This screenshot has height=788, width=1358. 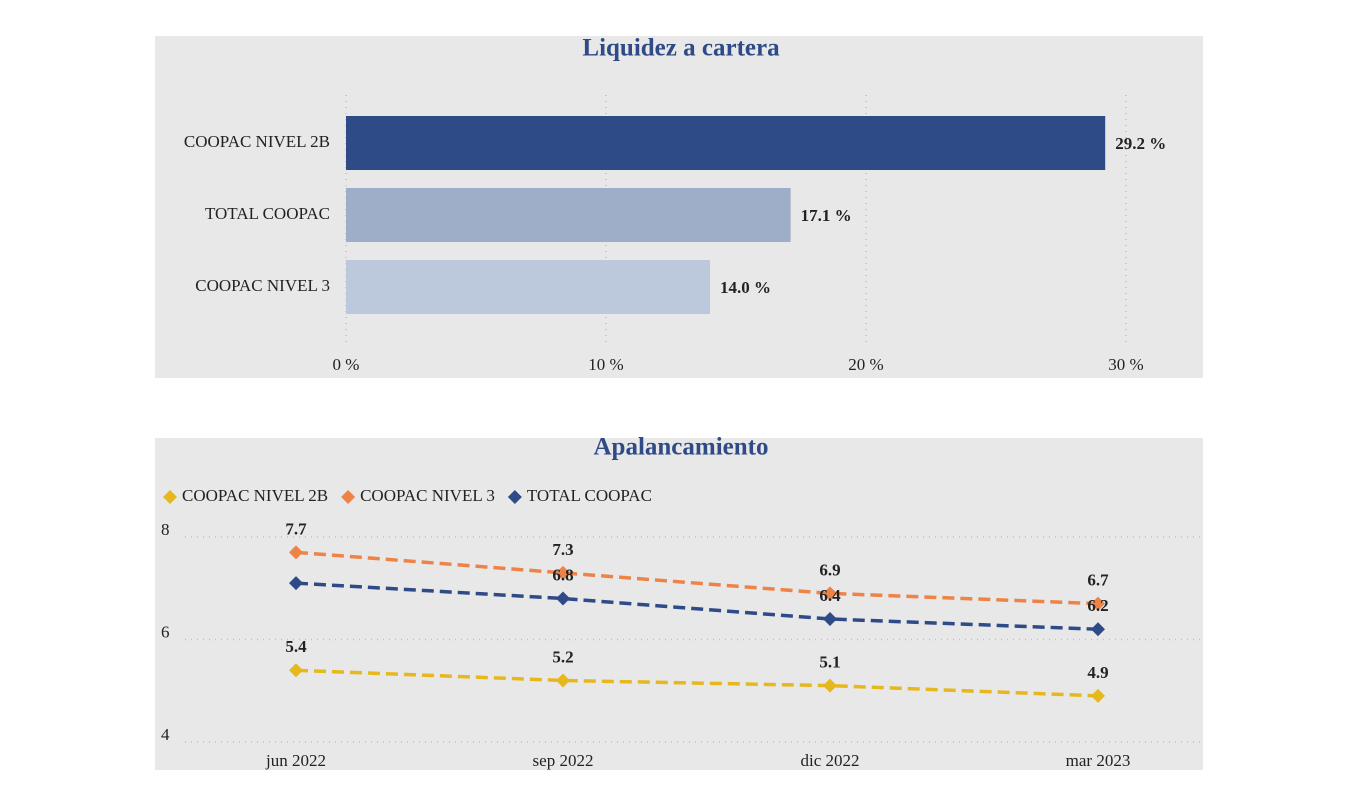 I want to click on data-label: 5.4, so click(x=296, y=646).